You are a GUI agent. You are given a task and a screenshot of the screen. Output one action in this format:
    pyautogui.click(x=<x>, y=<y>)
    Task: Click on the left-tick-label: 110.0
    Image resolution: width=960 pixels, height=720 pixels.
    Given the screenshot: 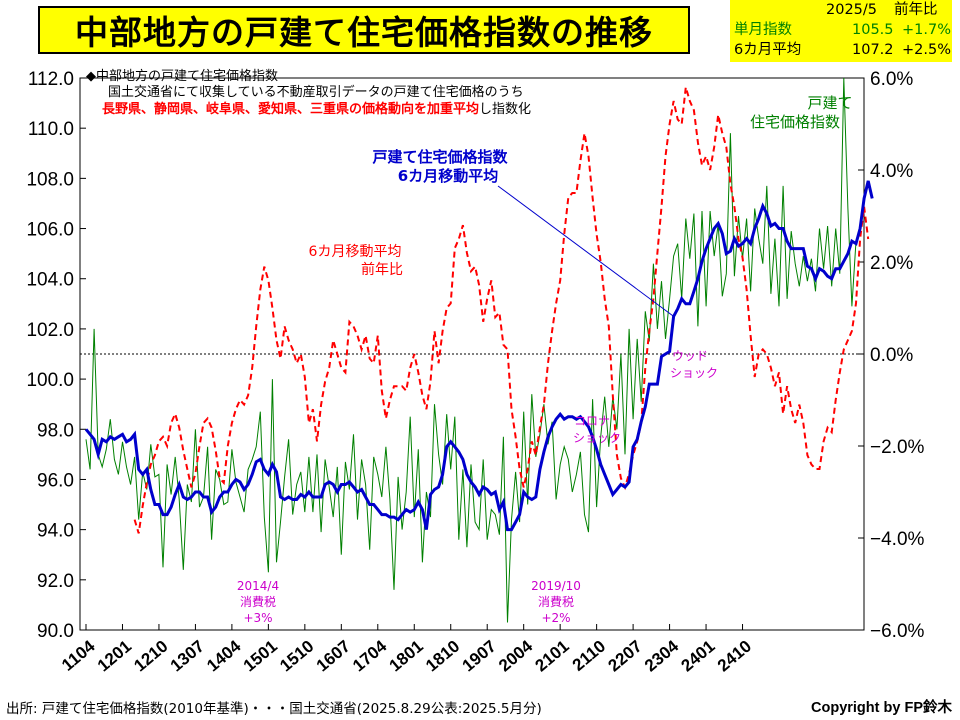 What is the action you would take?
    pyautogui.click(x=51, y=129)
    